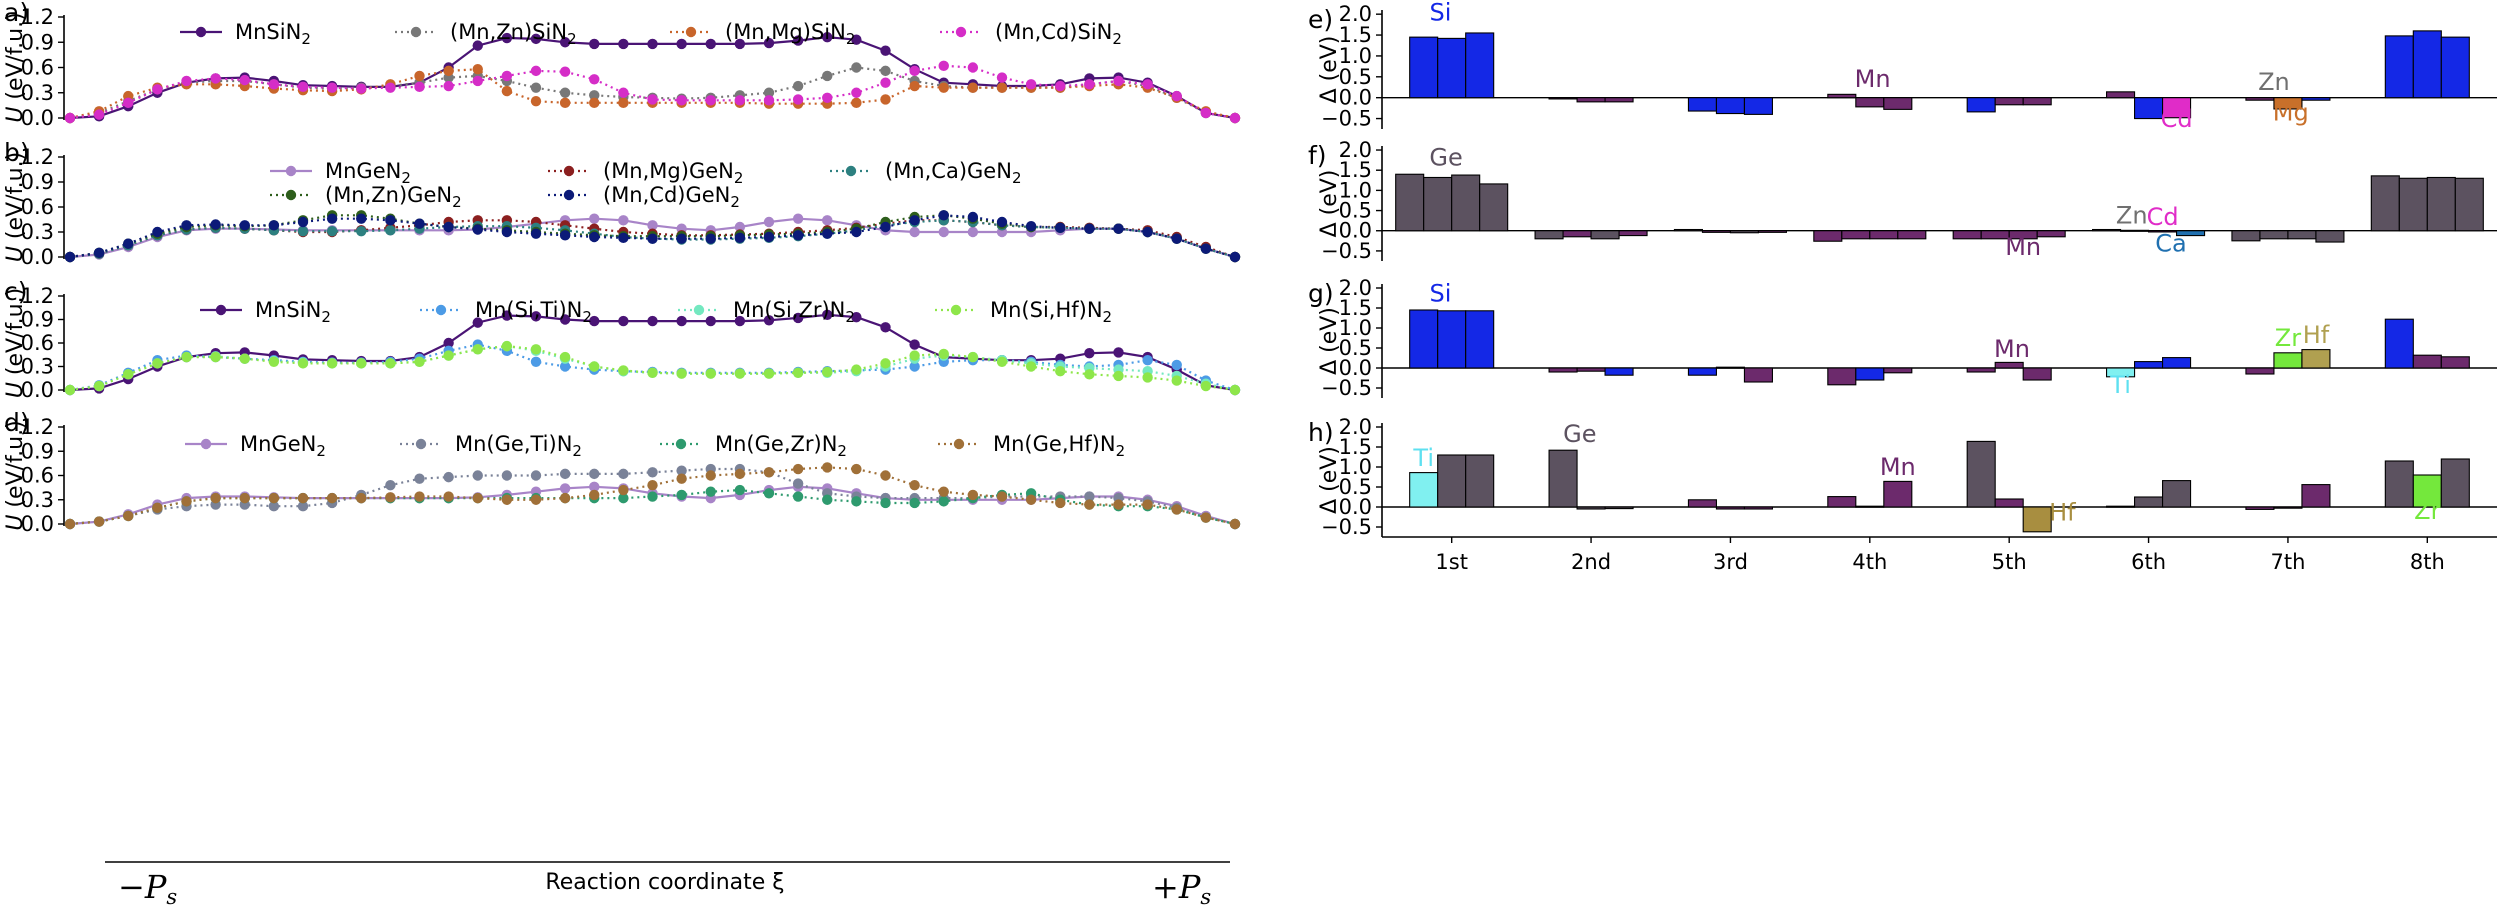  What do you see at coordinates (1329, 341) in the screenshot?
I see `y-axis-label: Δ (eV)` at bounding box center [1329, 341].